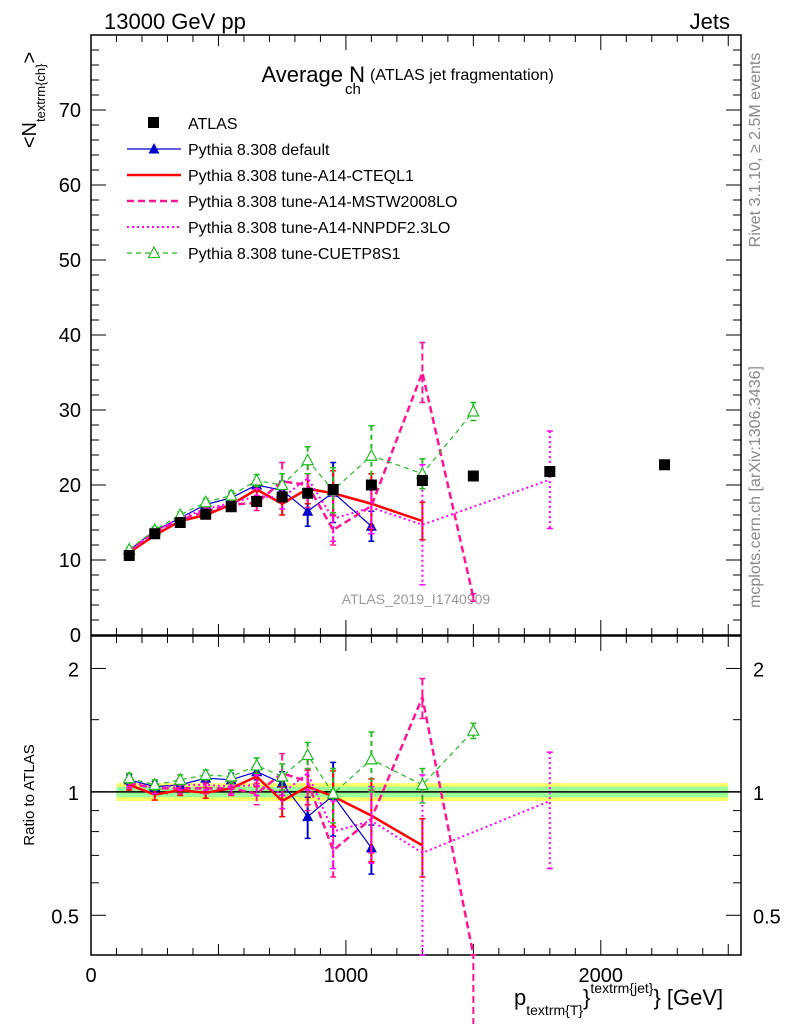 Image resolution: width=786 pixels, height=1024 pixels. I want to click on x-axis-label-p: p, so click(520, 997).